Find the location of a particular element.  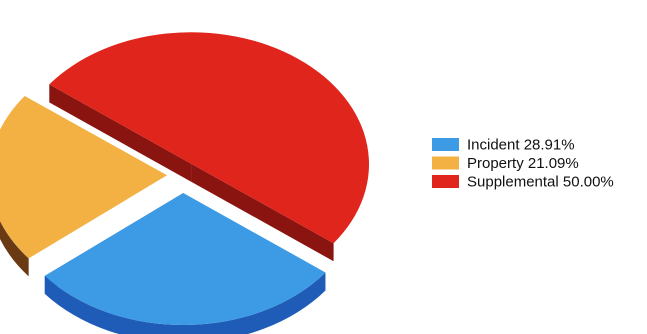

slice-side-property is located at coordinates (14, 248).